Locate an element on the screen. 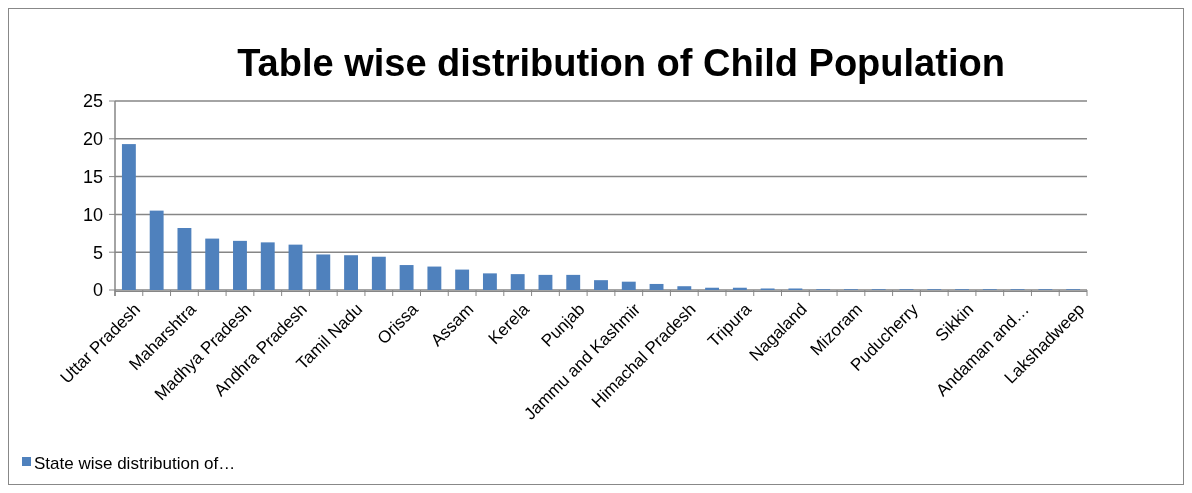  y-tick-label: 15 is located at coordinates (92, 176).